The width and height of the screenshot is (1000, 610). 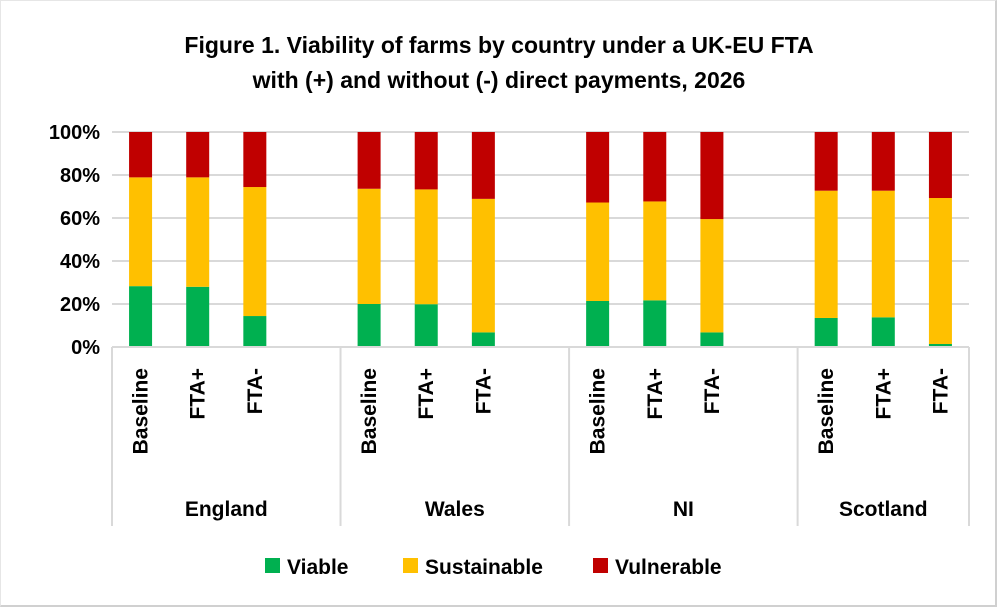 I want to click on group-label: Scotland, so click(x=883, y=509).